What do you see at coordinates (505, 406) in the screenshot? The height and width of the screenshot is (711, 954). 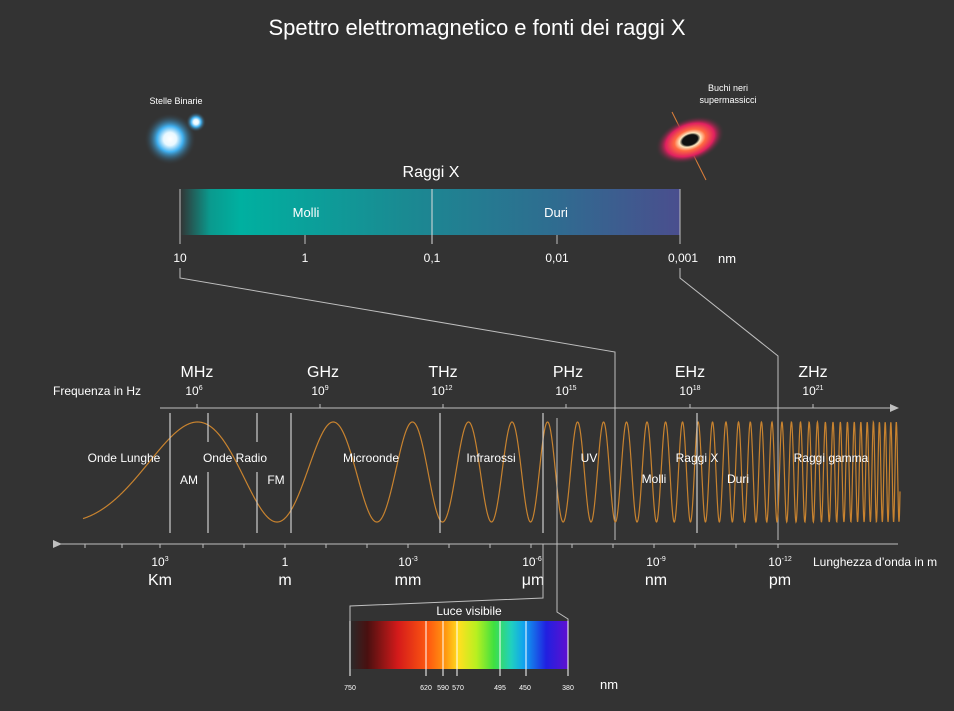 I see `frequency-ticks` at bounding box center [505, 406].